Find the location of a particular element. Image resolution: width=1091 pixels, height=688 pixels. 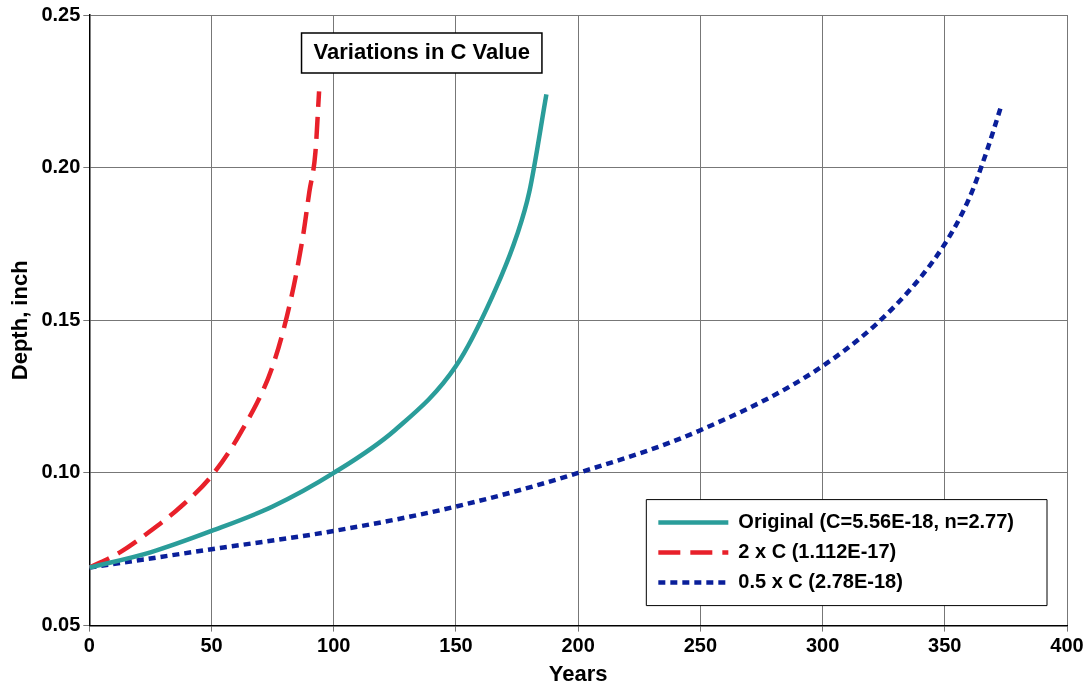

y-tick-label: 0.25 is located at coordinates (61, 13).